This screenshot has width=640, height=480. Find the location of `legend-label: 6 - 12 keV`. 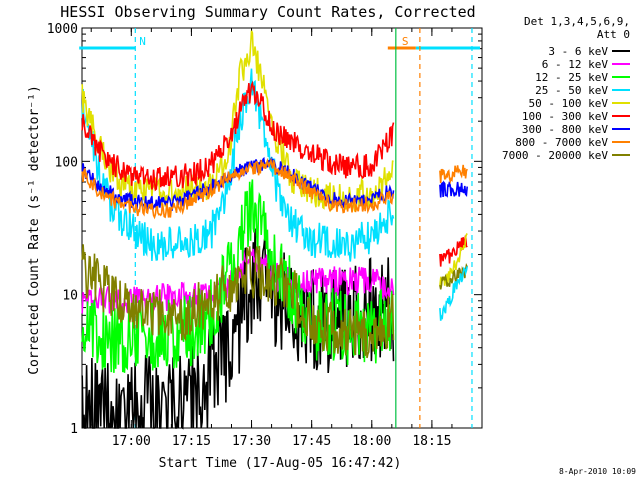

legend-label: 6 - 12 keV is located at coordinates (575, 64).